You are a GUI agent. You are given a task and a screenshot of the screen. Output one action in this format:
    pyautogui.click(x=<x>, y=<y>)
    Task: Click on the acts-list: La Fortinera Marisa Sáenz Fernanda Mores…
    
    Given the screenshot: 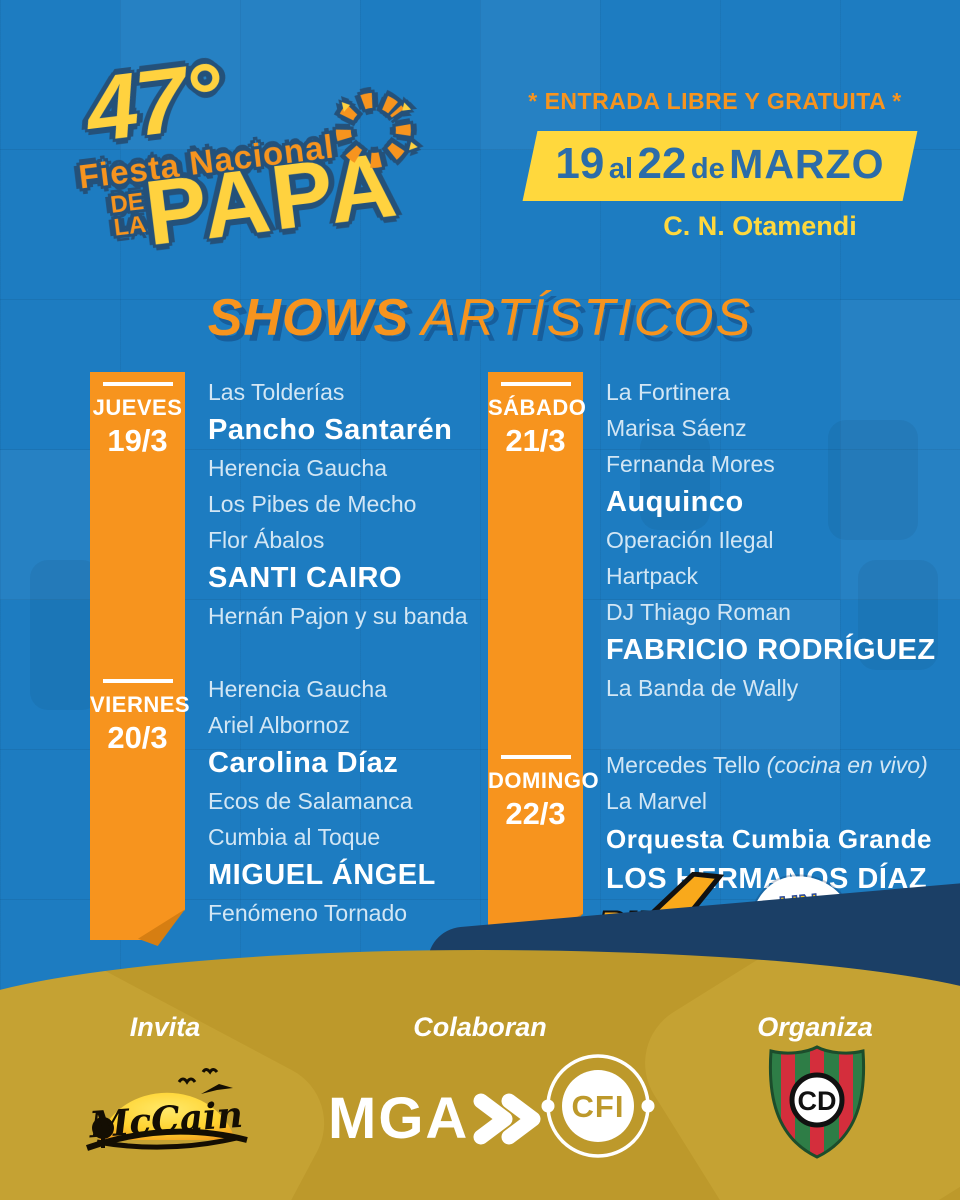 What is the action you would take?
    pyautogui.click(x=759, y=558)
    